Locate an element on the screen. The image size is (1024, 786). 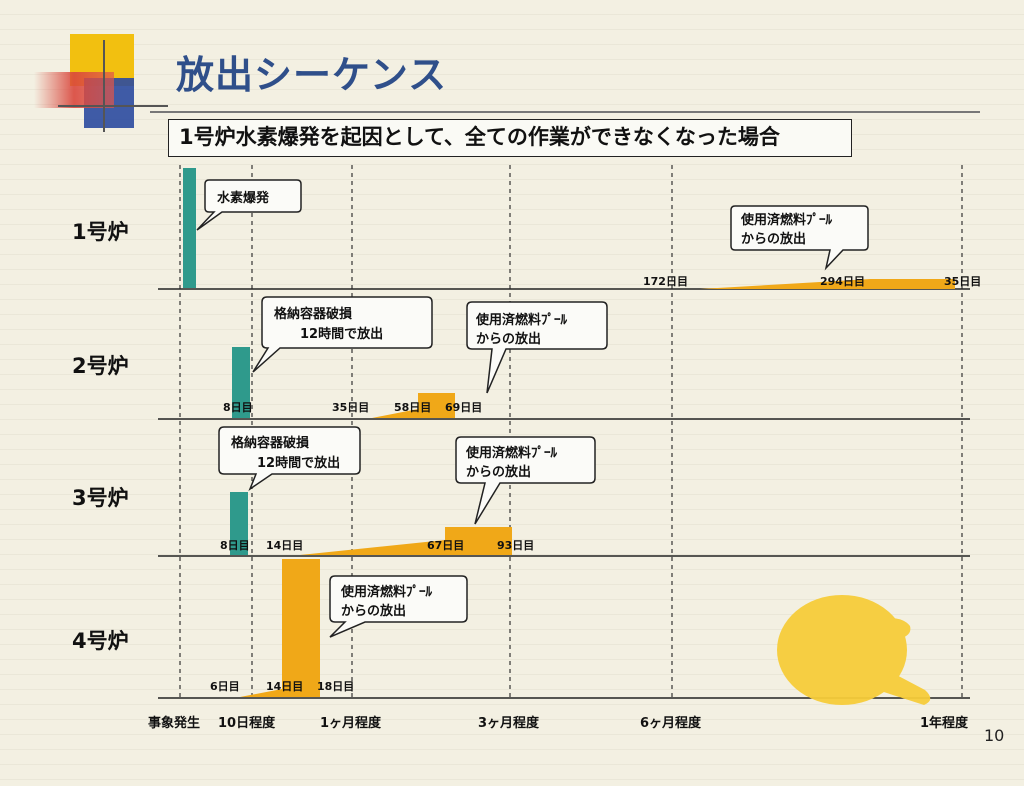
callout-row2-containment-line1: 格納容器破損 is located at coordinates (313, 314).